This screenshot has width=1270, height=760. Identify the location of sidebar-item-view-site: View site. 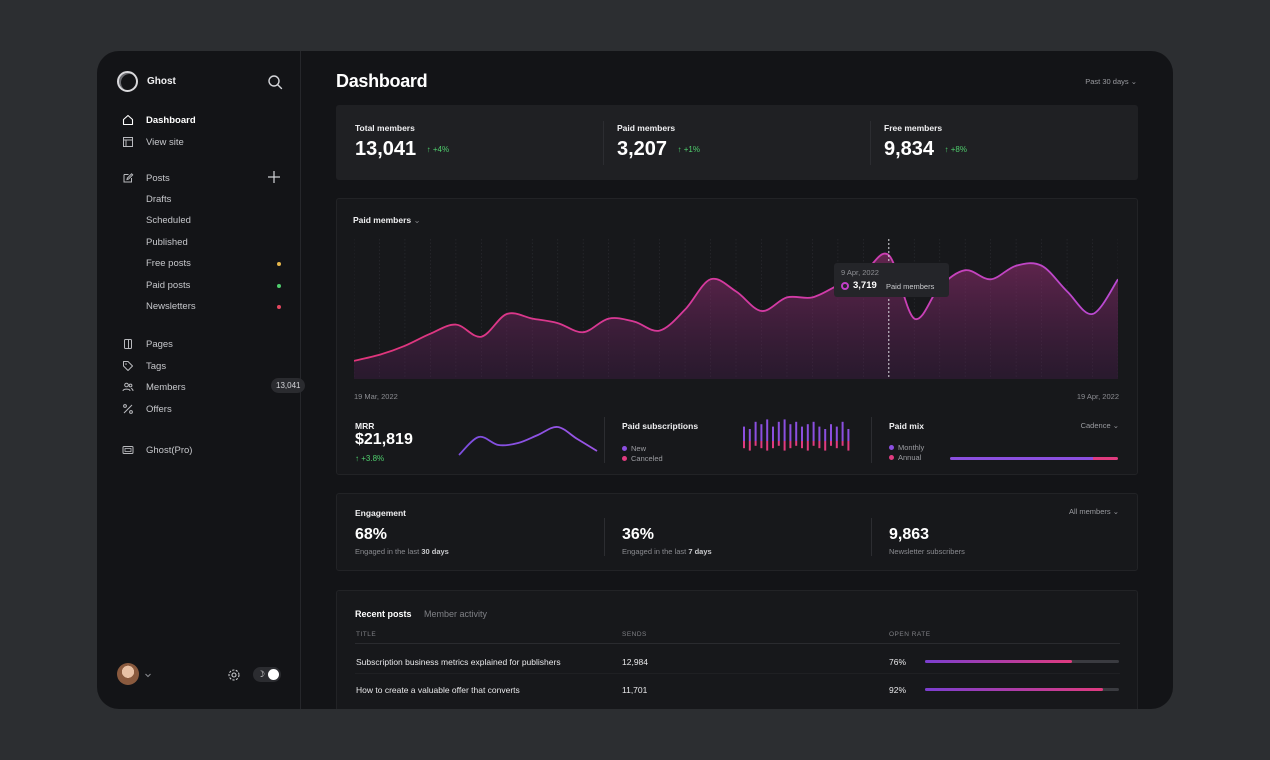
(201, 142).